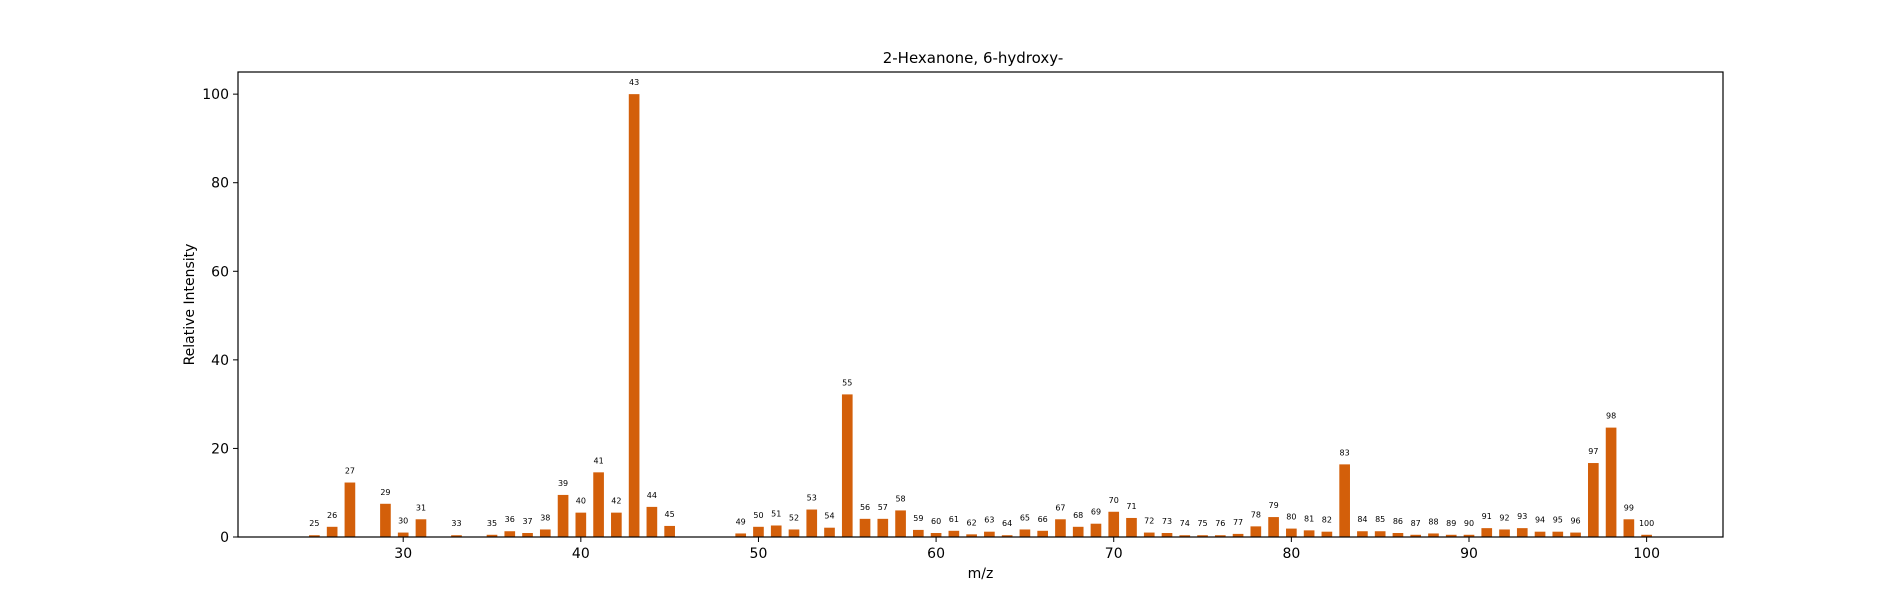 Image resolution: width=1900 pixels, height=600 pixels. What do you see at coordinates (1575, 521) in the screenshot?
I see `peak-label-96: 96` at bounding box center [1575, 521].